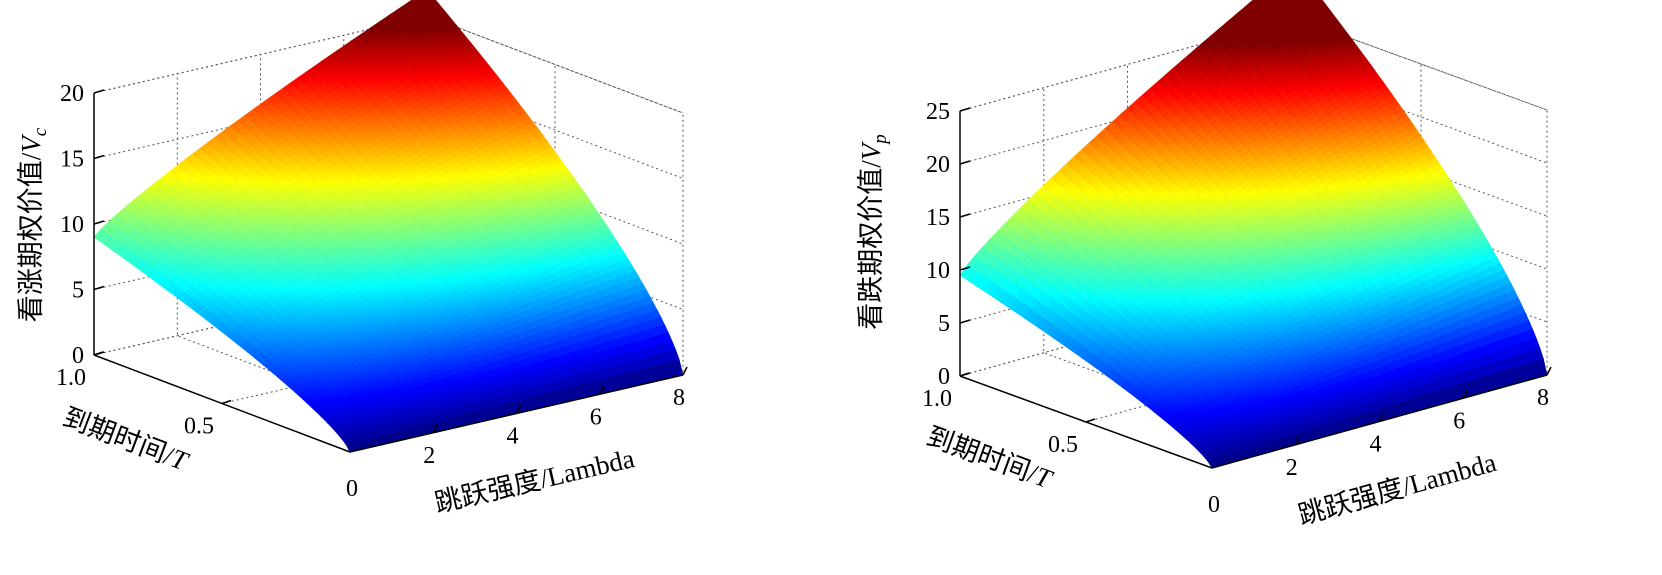  Describe the element at coordinates (78, 291) in the screenshot. I see `z-tick-label: 5` at that location.